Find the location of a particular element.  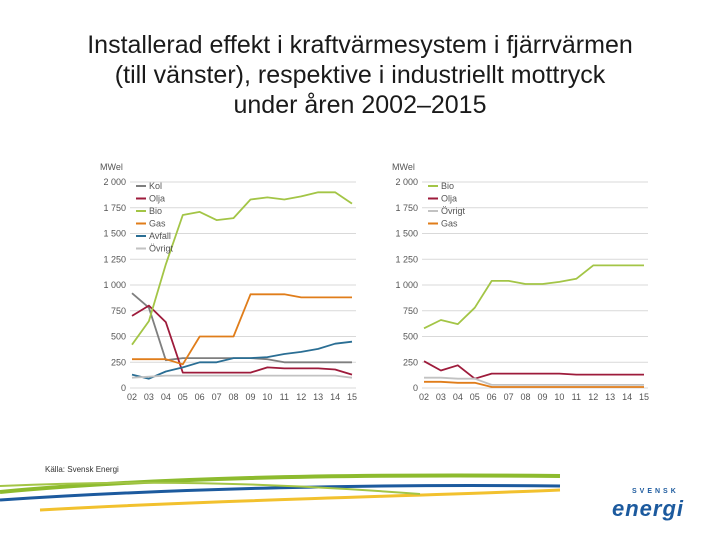

source-note: Källa: Svensk Energi is located at coordinates (82, 469).